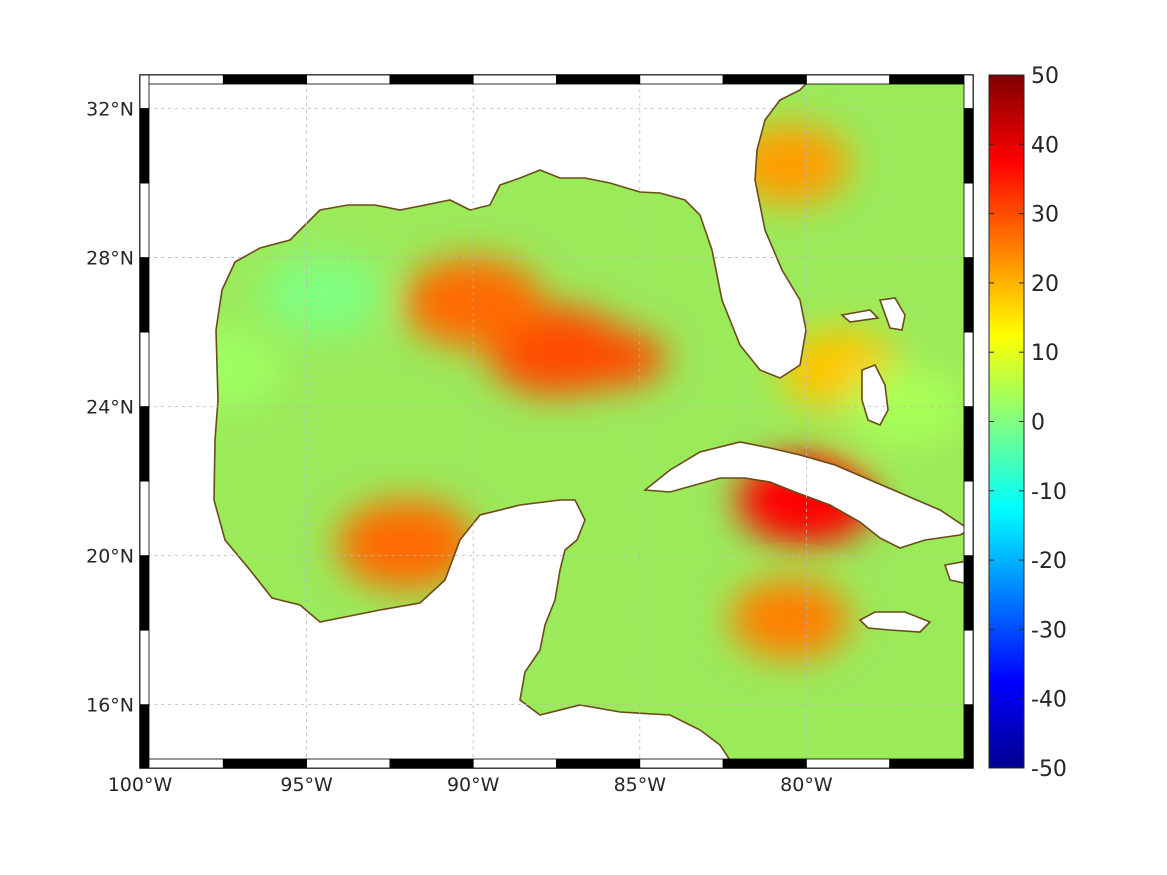 The image size is (1167, 875). What do you see at coordinates (323, 294) in the screenshot?
I see `field-feature-northwest-gulf-low` at bounding box center [323, 294].